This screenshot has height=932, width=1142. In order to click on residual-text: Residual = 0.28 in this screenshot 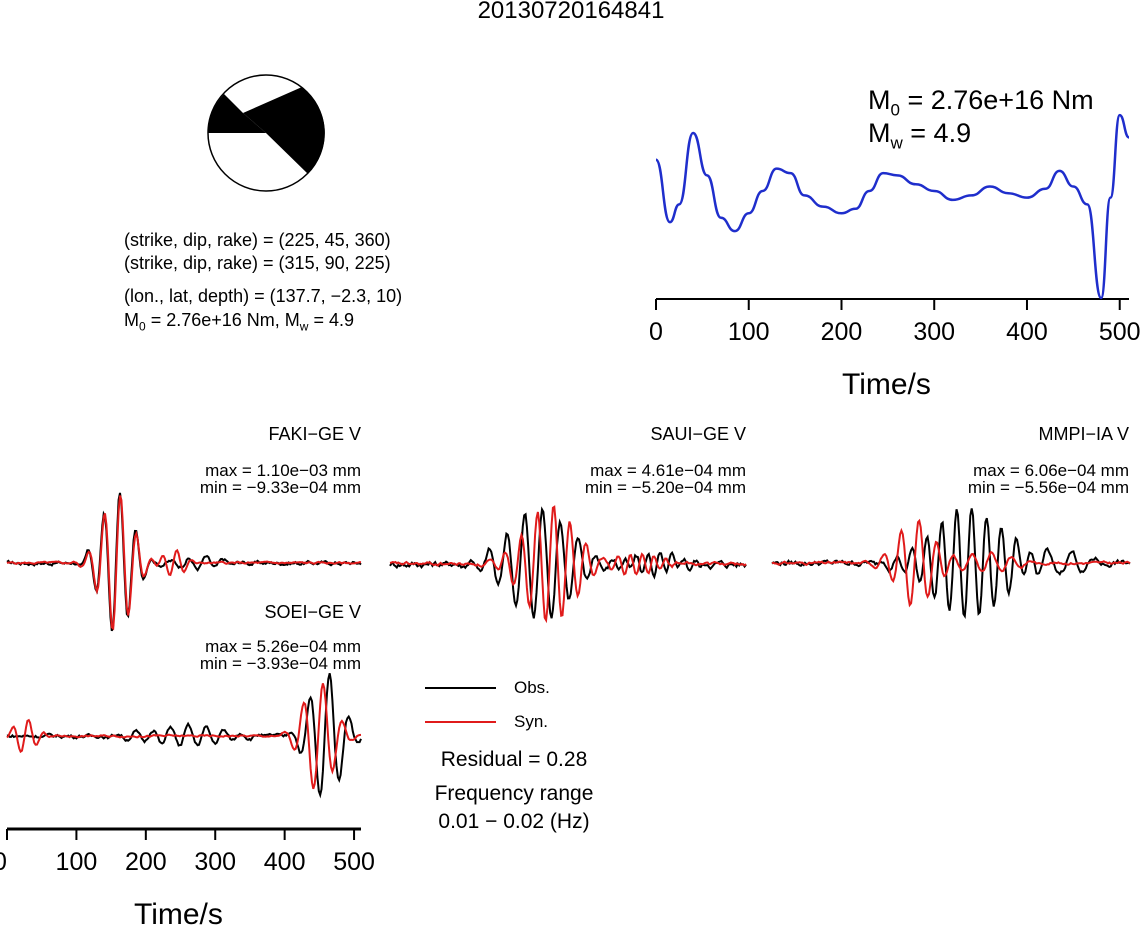, I will do `click(514, 759)`.